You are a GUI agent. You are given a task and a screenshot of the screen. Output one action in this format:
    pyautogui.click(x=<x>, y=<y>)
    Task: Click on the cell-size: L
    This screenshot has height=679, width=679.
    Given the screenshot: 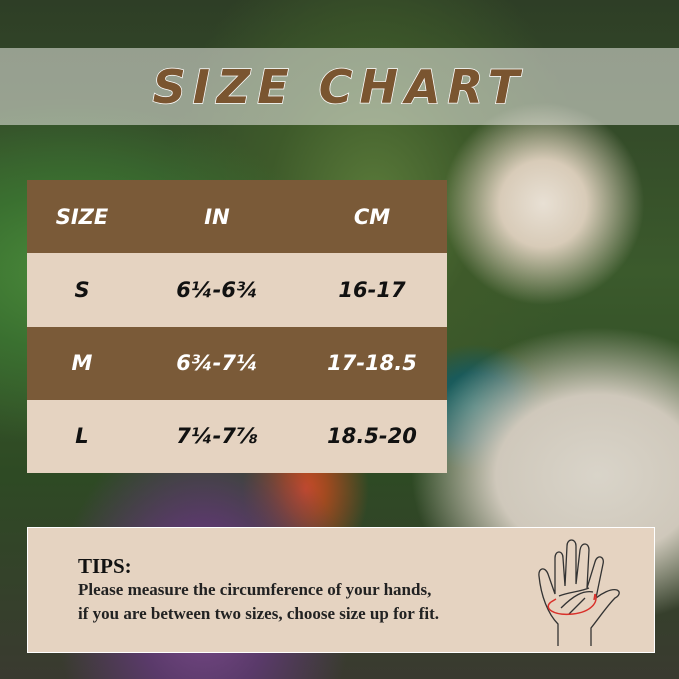 What is the action you would take?
    pyautogui.click(x=82, y=436)
    